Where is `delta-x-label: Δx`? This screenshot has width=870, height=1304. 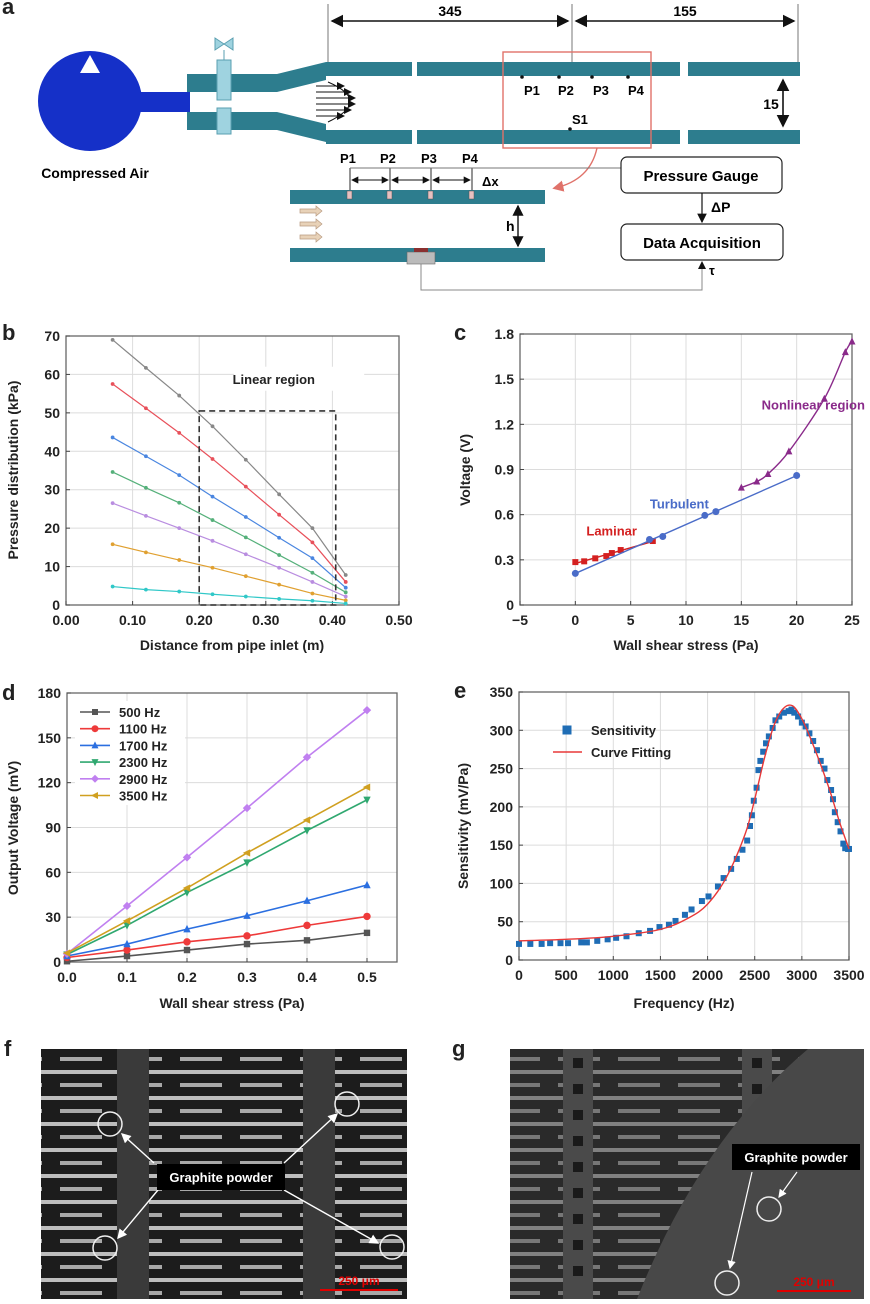
delta-x-label: Δx is located at coordinates (490, 181).